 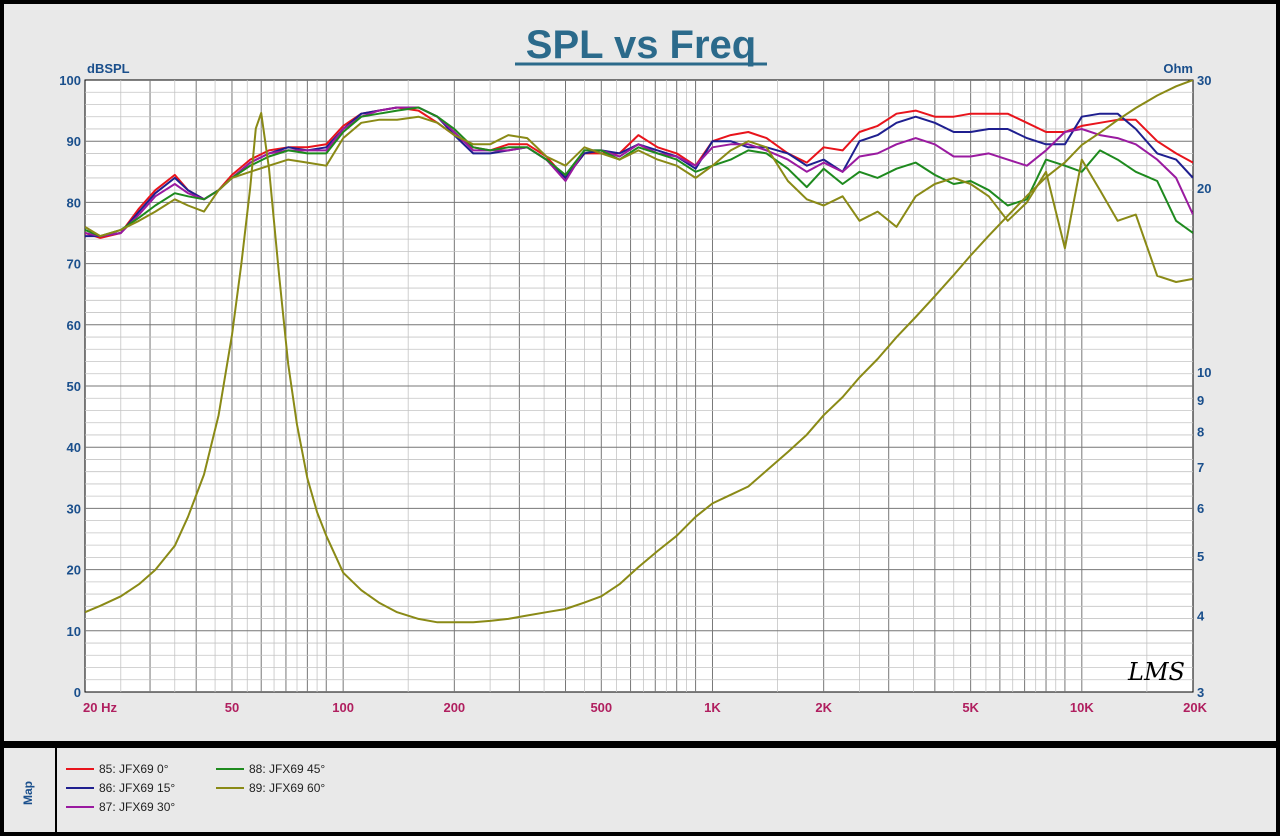 I want to click on legend-item: 86: JFX69 15°, so click(x=120, y=788).